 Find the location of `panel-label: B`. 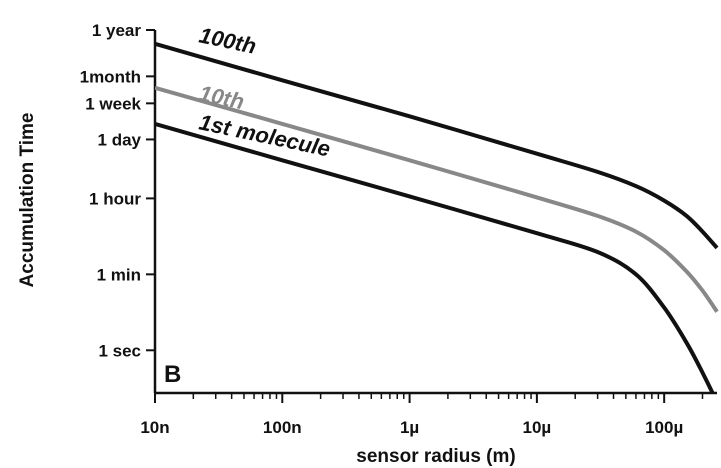

panel-label: B is located at coordinates (172, 374).